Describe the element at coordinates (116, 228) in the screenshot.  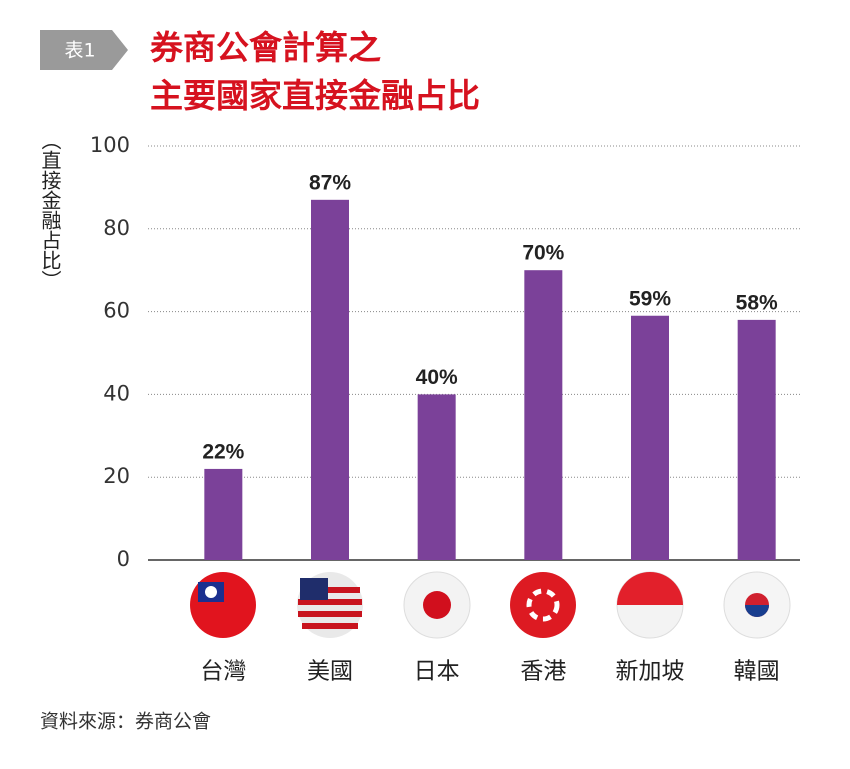
I see `y-tick-label: 80` at that location.